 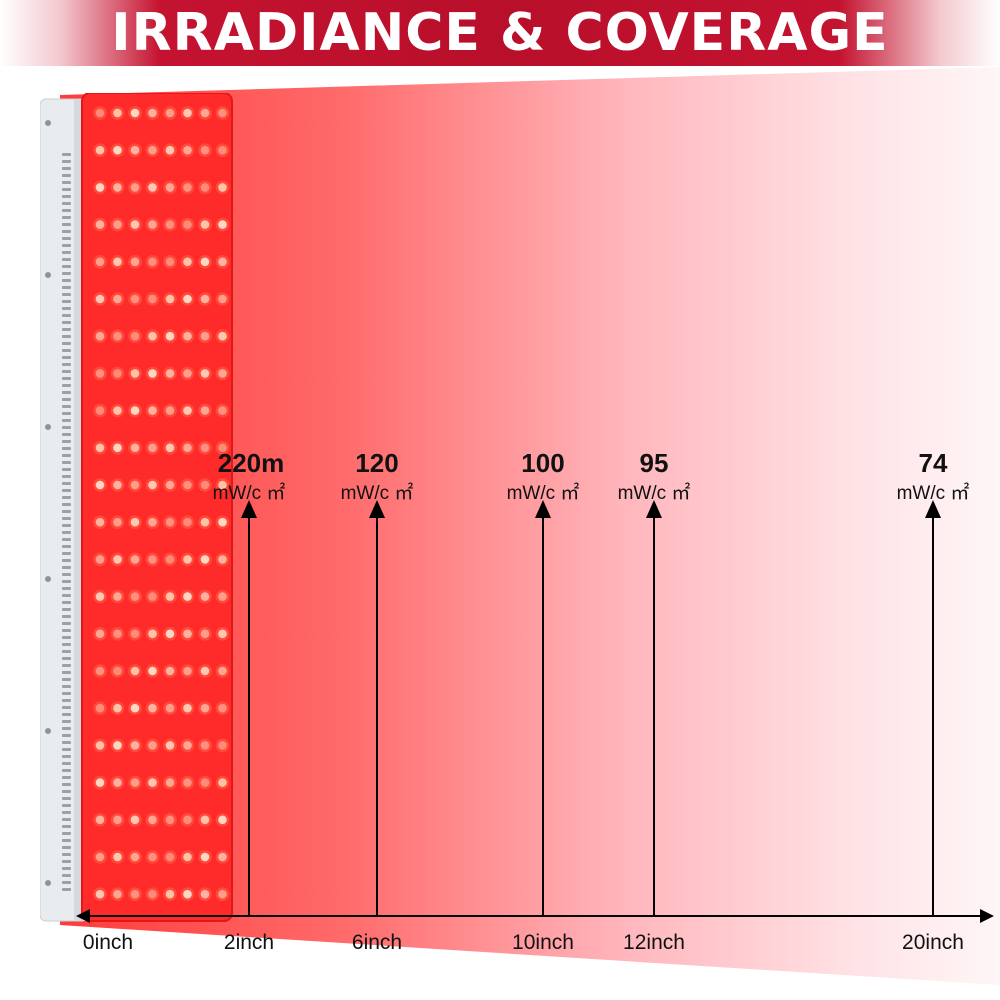 I want to click on irradiance-value: 220m, so click(x=251, y=463).